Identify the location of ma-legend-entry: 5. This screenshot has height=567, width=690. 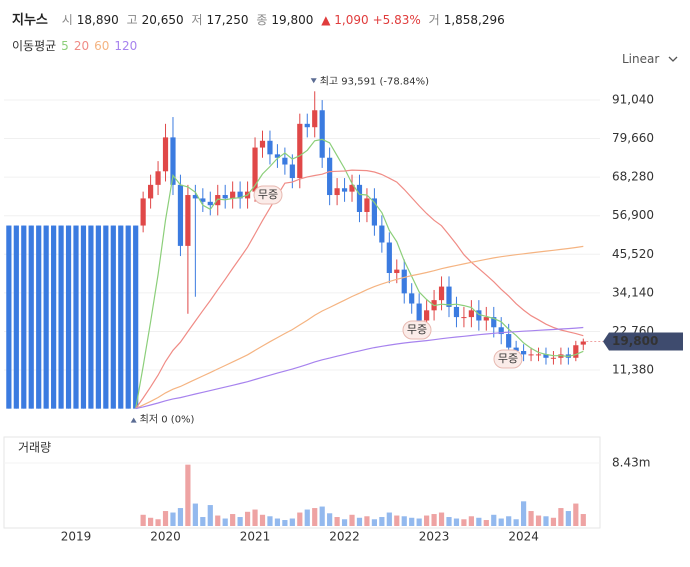
(65, 46).